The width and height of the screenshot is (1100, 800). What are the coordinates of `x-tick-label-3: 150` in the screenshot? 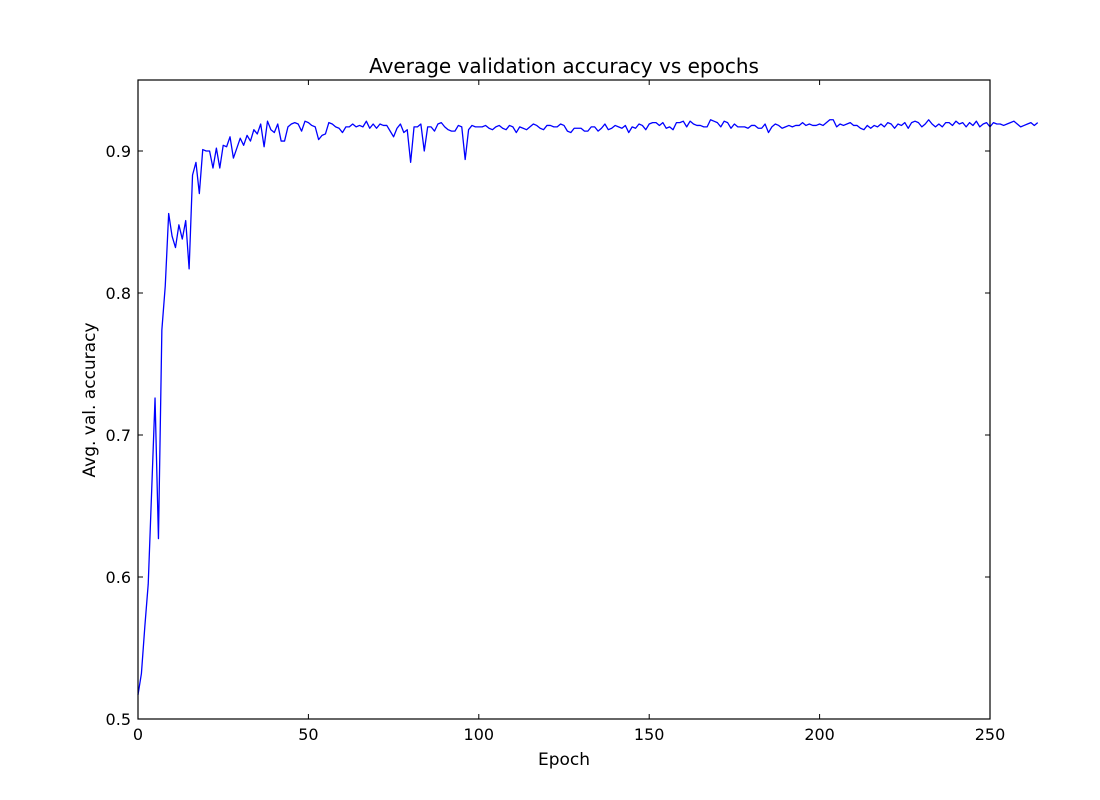 It's located at (649, 734).